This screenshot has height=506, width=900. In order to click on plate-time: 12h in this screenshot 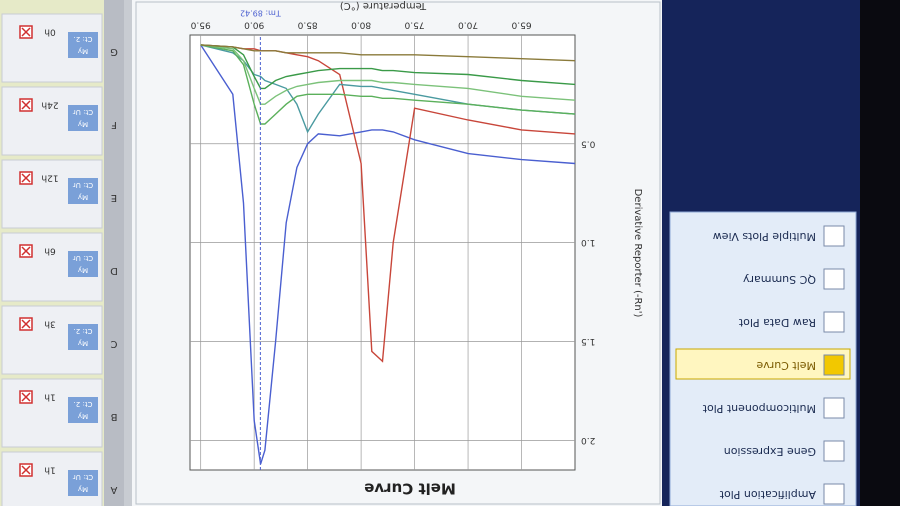, I will do `click(49, 178)`.